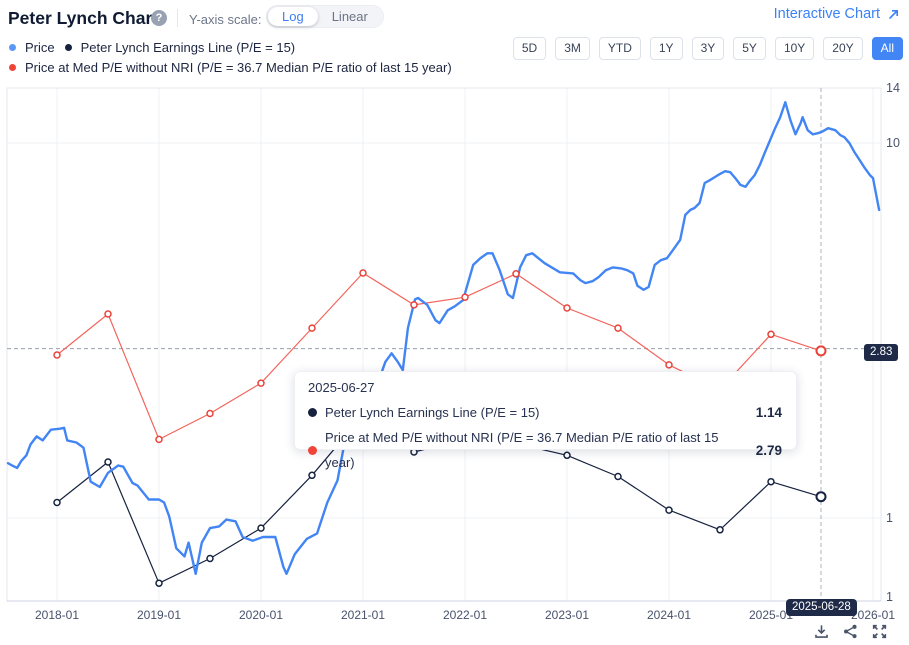  What do you see at coordinates (68, 47) in the screenshot?
I see `earnings-line-legend-dot-icon` at bounding box center [68, 47].